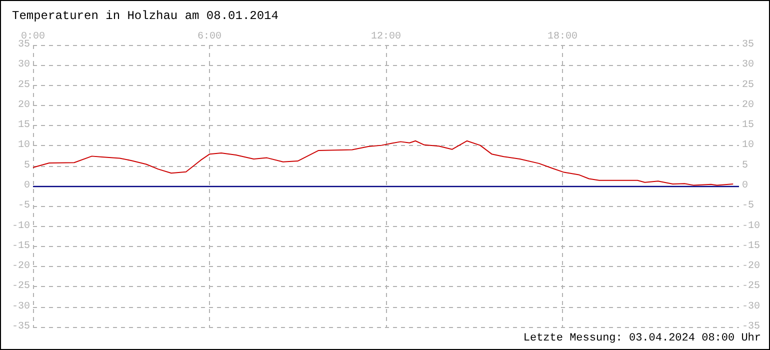 Image resolution: width=770 pixels, height=350 pixels. I want to click on y2-tick-label: 0, so click(745, 186).